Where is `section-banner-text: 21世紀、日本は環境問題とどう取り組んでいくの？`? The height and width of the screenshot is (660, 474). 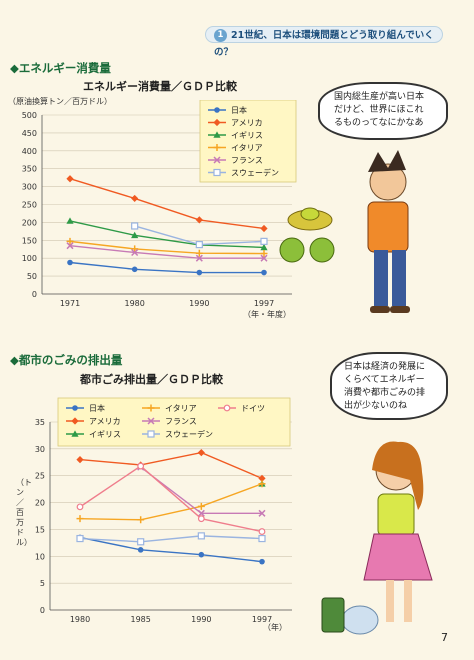
section-banner-text: 21世紀、日本は環境問題とどう取り組んでいくの？ is located at coordinates (324, 44).